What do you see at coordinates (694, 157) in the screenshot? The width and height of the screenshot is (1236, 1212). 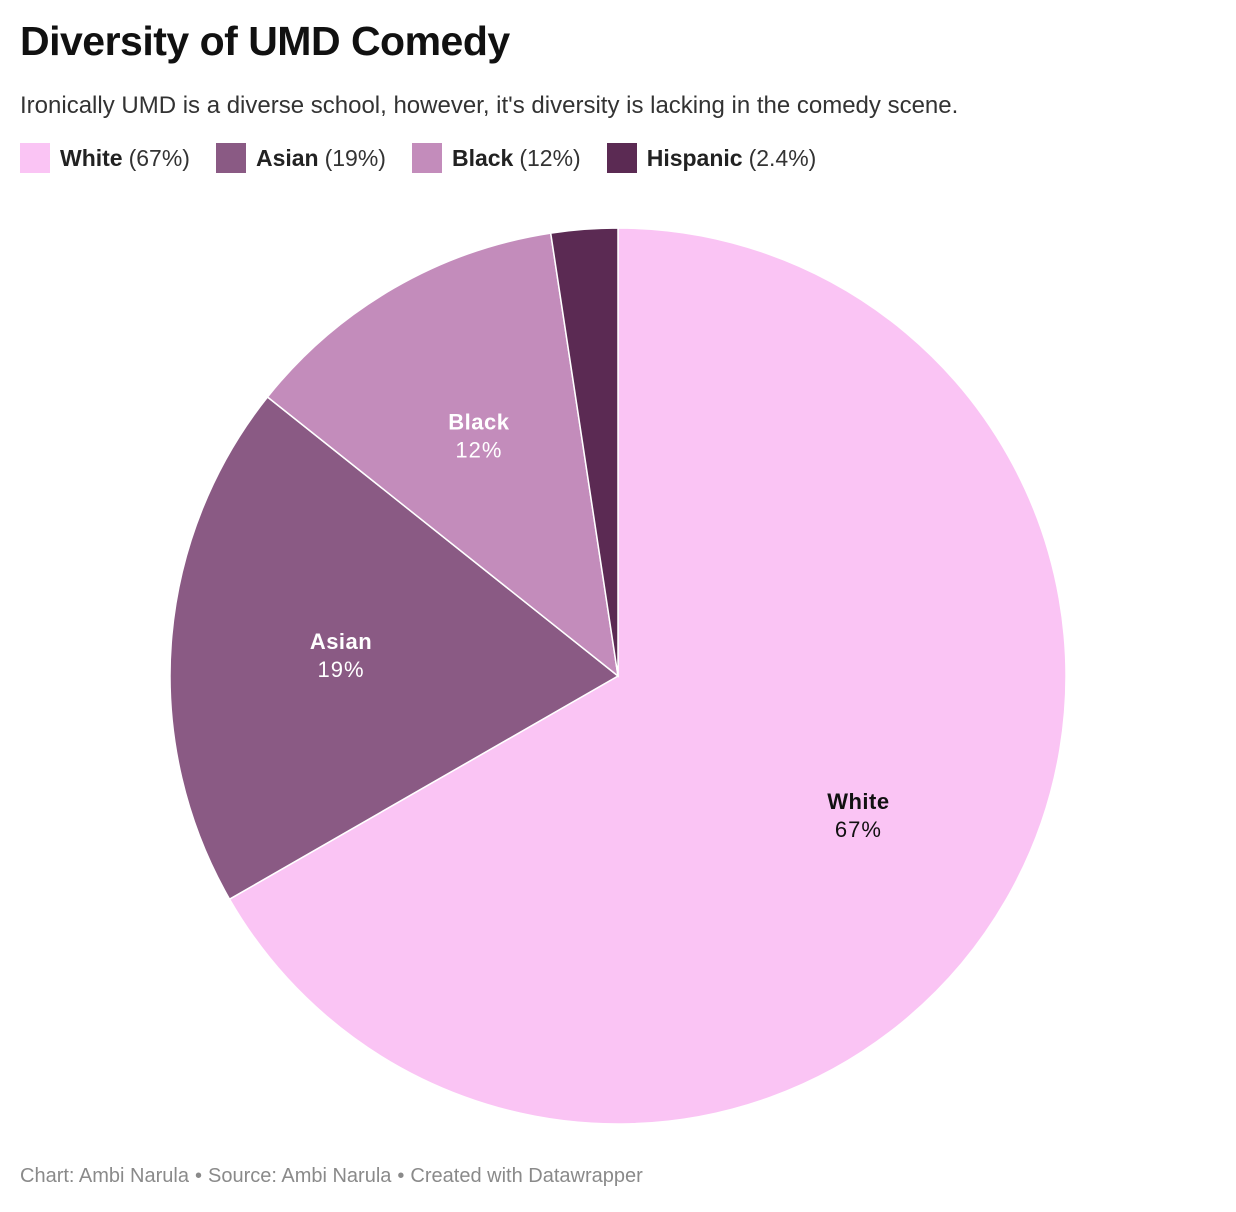 I see `legend-label-hispanic: Hispanic` at bounding box center [694, 157].